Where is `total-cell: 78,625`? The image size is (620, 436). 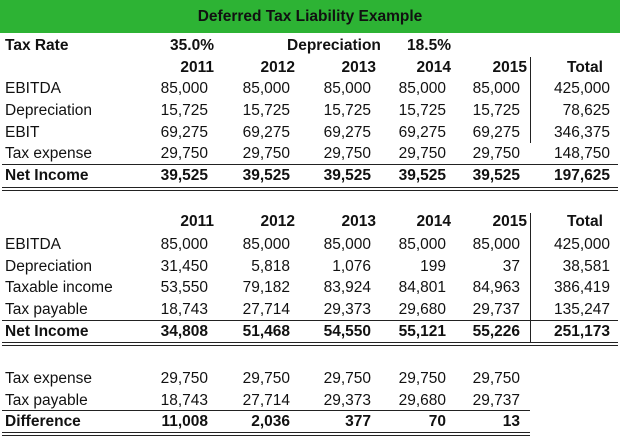 total-cell: 78,625 is located at coordinates (586, 110).